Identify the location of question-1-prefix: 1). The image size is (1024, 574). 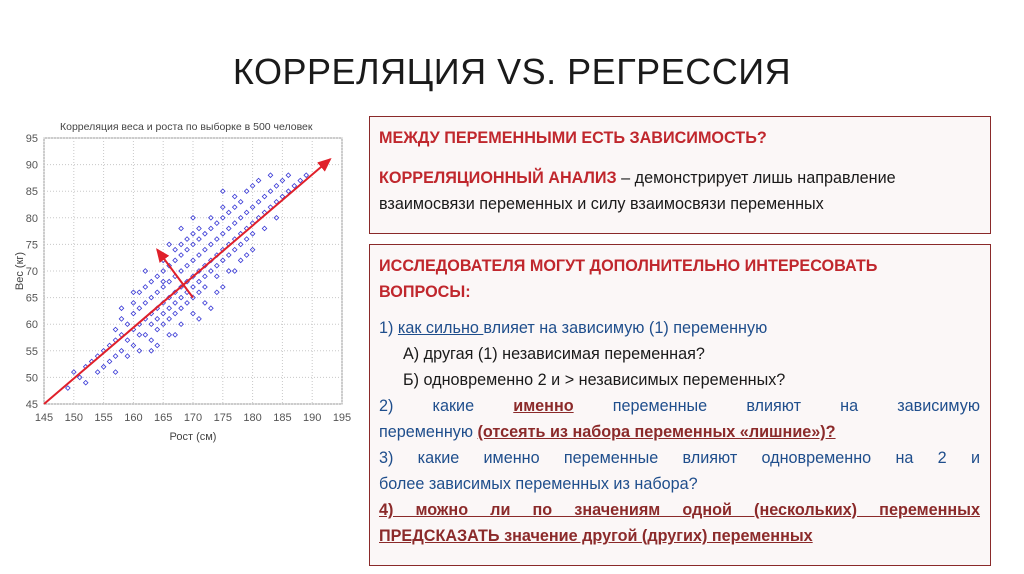
(388, 328).